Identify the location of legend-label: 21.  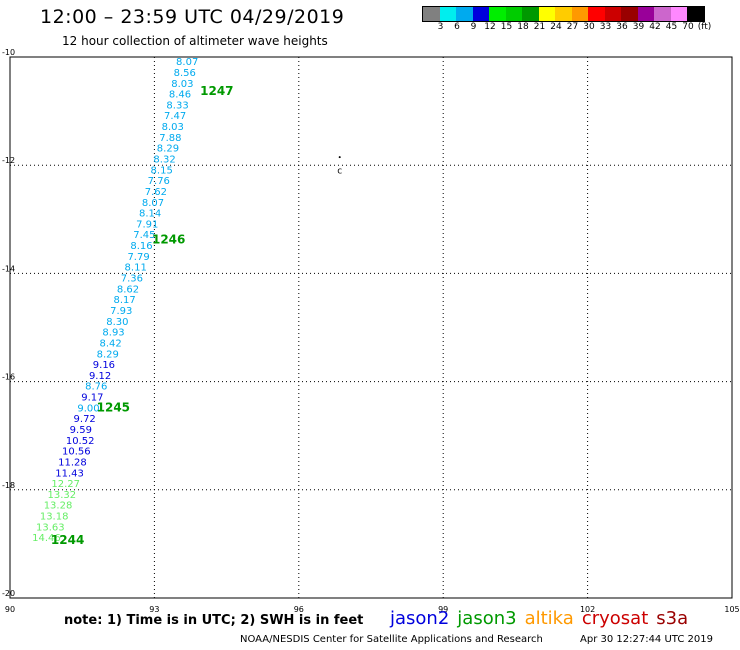
(539, 27).